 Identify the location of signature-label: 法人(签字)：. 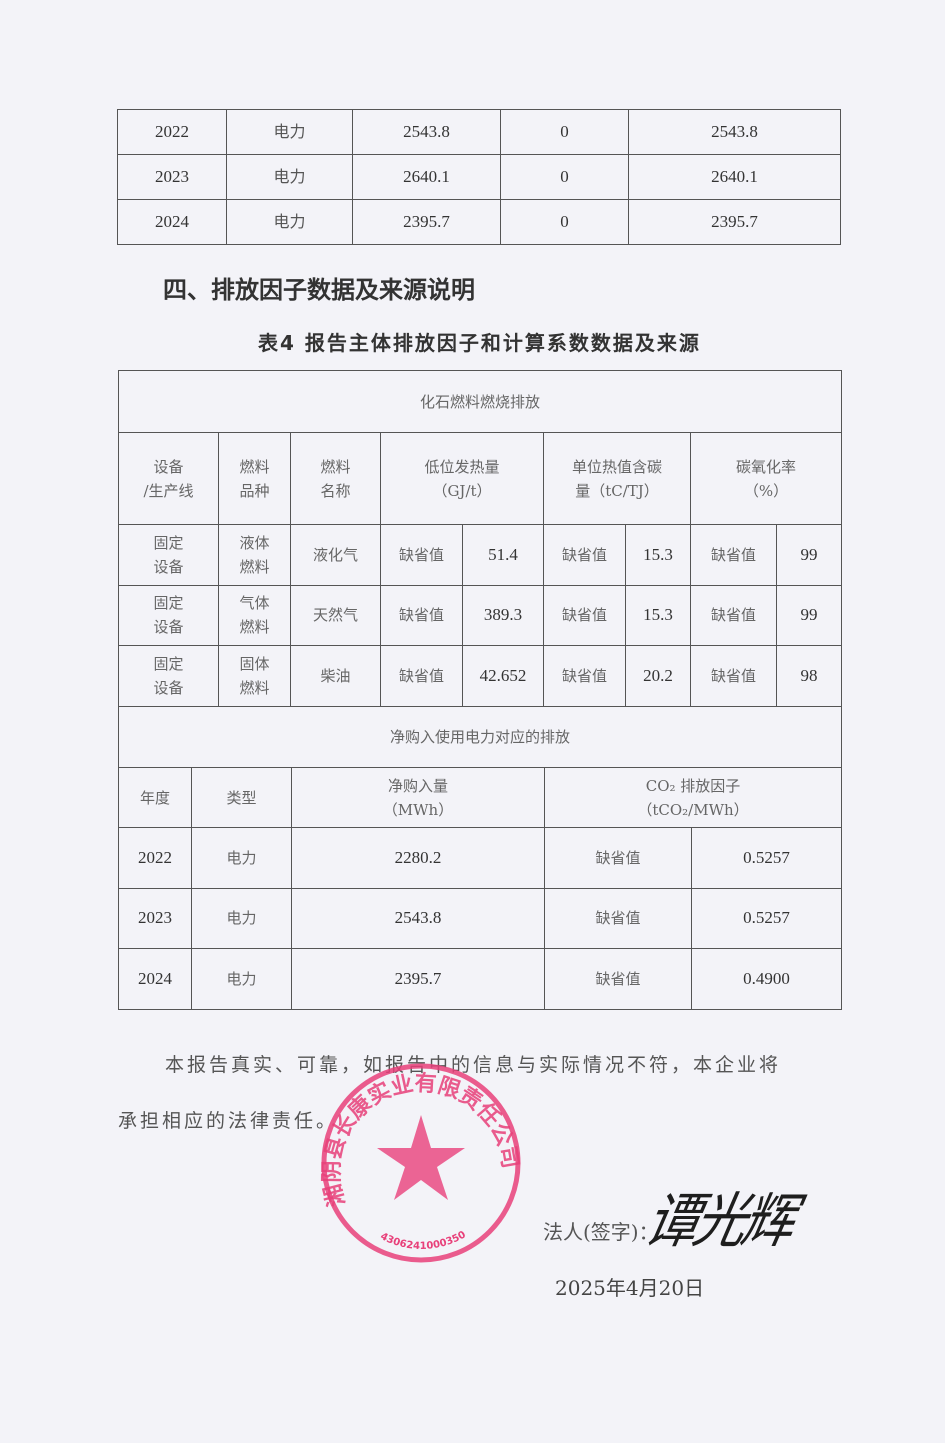
(601, 1232).